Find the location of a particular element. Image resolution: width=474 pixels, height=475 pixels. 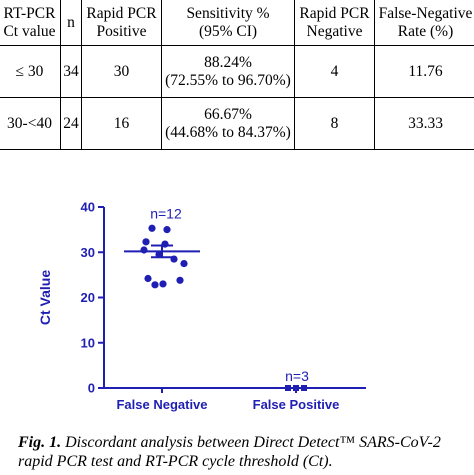

cell-sensitivity: 66.67% (44.68% to 84.37%) is located at coordinates (228, 123).